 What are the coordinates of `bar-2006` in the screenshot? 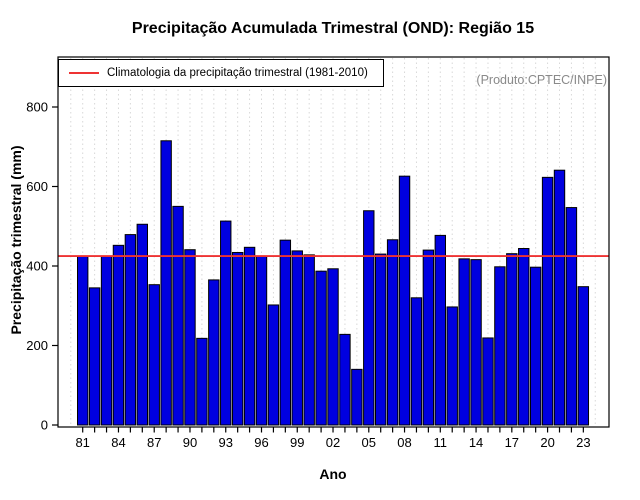 It's located at (381, 339).